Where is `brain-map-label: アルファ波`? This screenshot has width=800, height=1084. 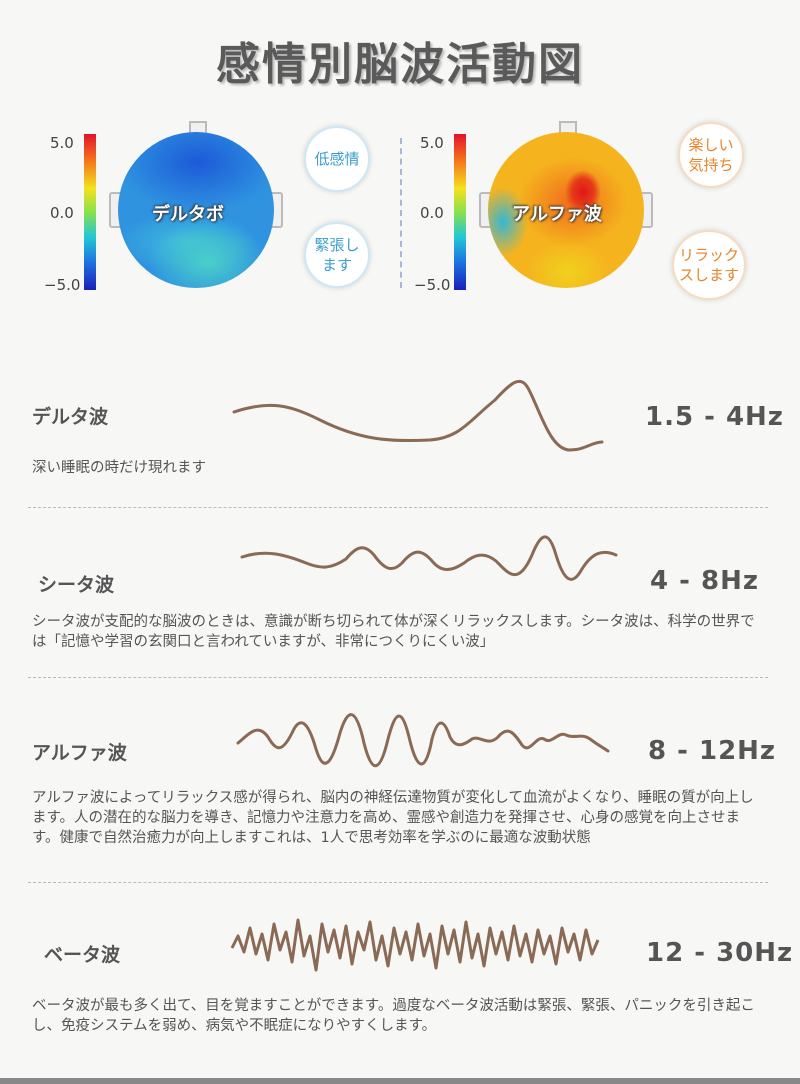
brain-map-label: アルファ波 is located at coordinates (557, 214).